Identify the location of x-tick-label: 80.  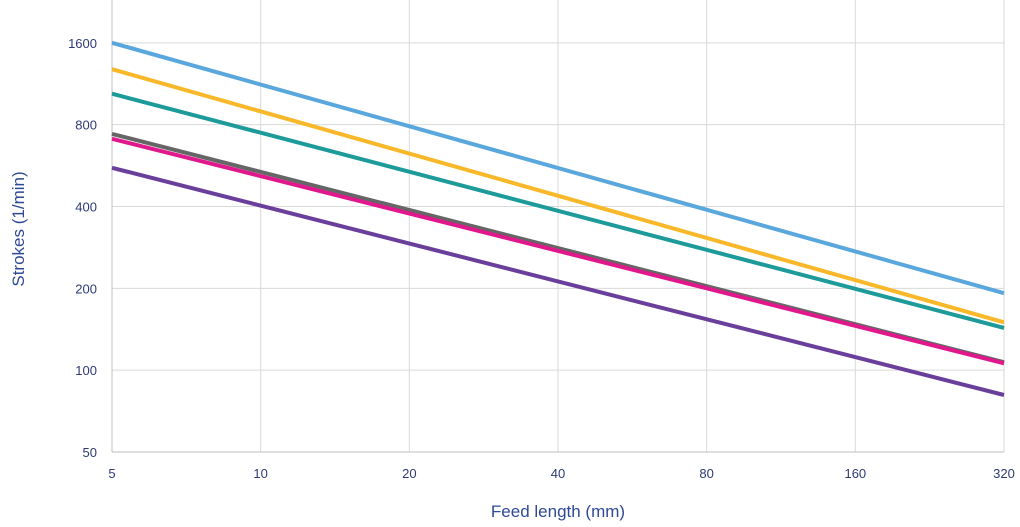
(706, 473).